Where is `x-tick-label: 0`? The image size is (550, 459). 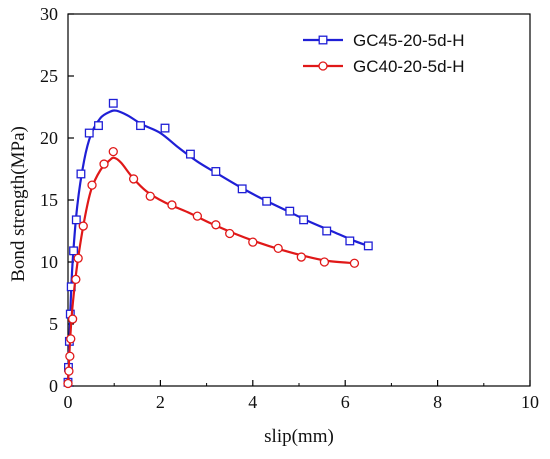
x-tick-label: 0 is located at coordinates (68, 402).